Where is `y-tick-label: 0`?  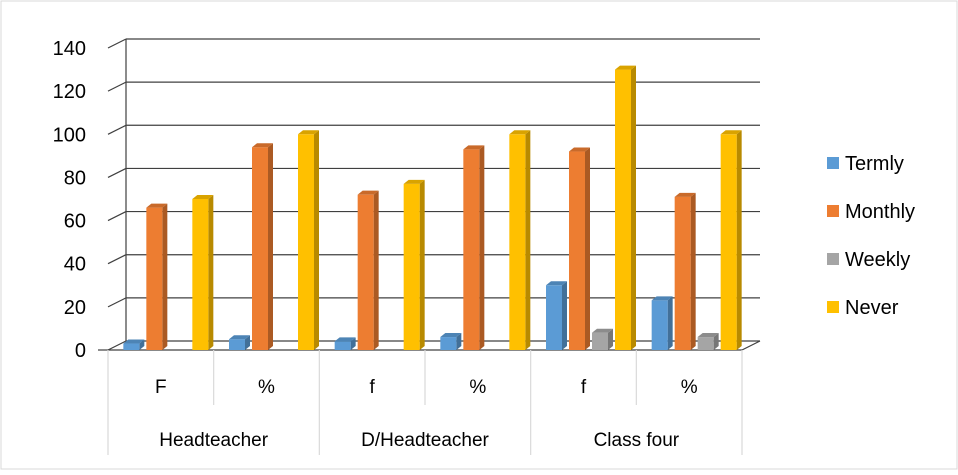
y-tick-label: 0 is located at coordinates (80, 351).